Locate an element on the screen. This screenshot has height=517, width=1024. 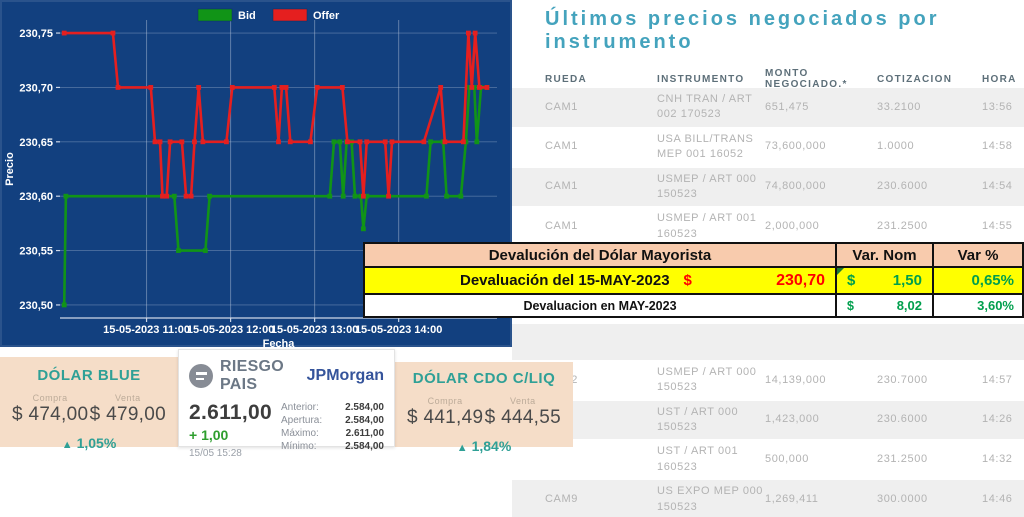
cell-hora: 14:55 is located at coordinates (997, 226).